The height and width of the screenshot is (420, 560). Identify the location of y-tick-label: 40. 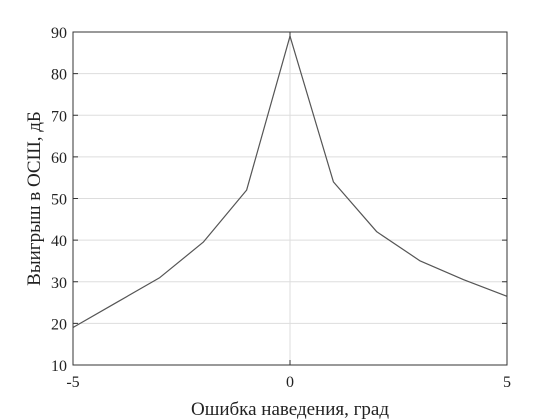
(59, 241).